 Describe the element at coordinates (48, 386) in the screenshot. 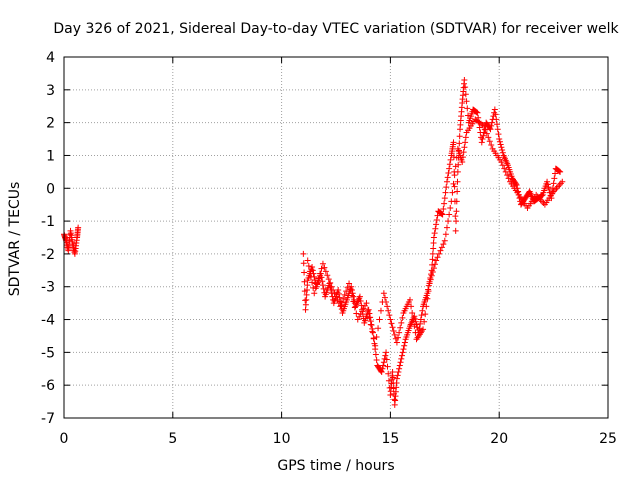

I see `y-tick-label: -6` at that location.